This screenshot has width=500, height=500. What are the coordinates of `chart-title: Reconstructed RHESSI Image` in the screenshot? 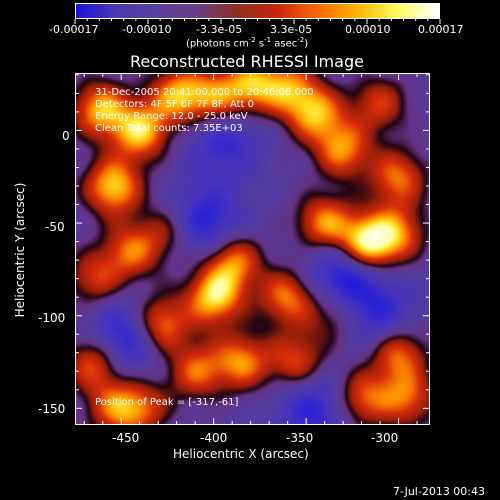 It's located at (247, 61).